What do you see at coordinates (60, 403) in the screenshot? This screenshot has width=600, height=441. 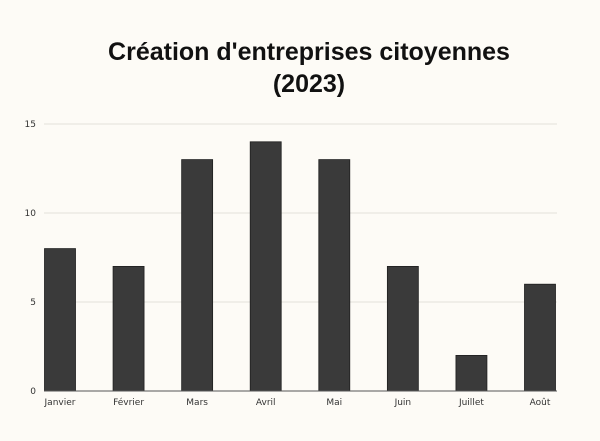 I see `x-tick-label: Janvier` at bounding box center [60, 403].